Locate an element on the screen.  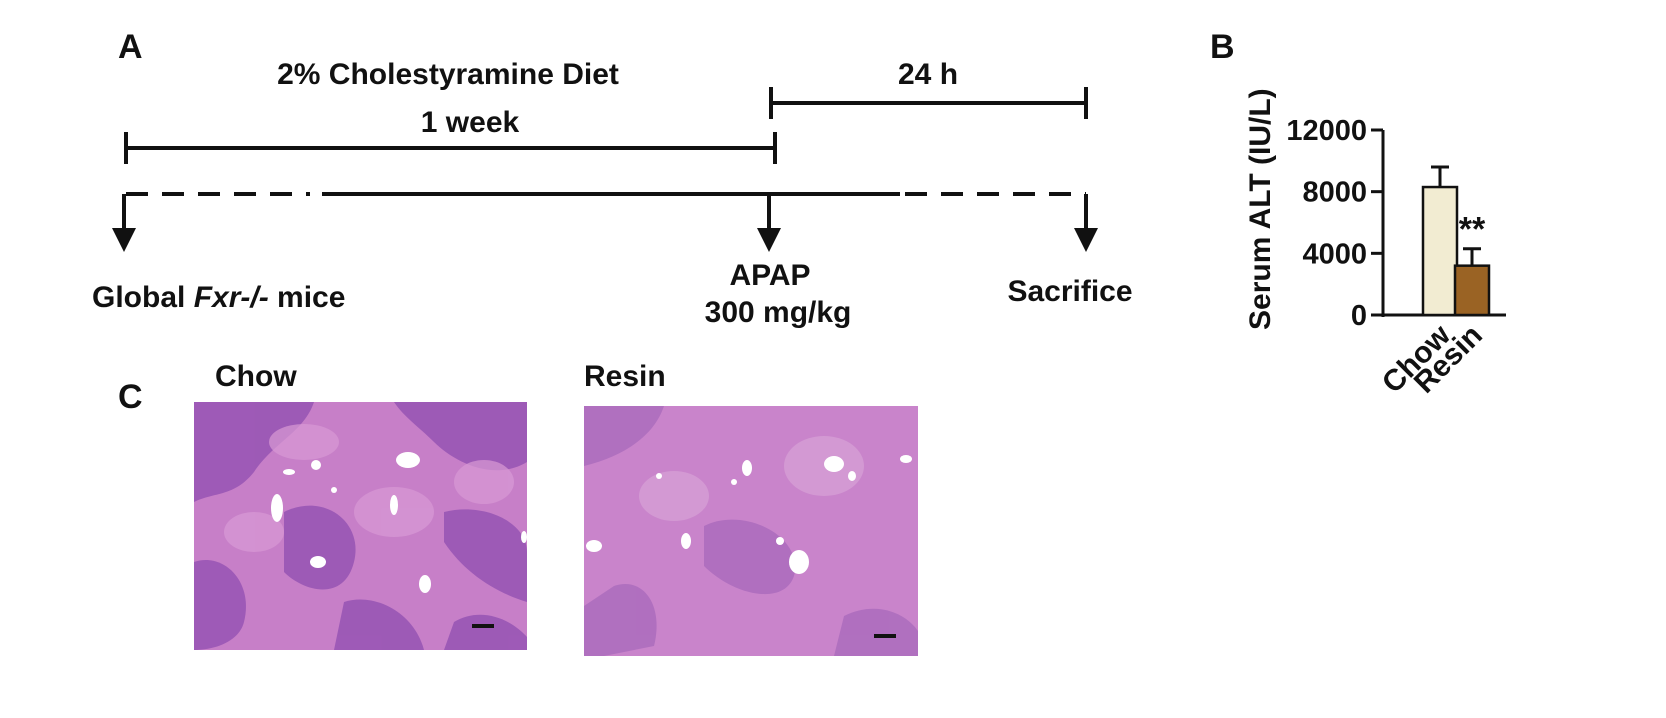
mouse-model-label: Global Fxr-/- mice is located at coordinates (218, 298).